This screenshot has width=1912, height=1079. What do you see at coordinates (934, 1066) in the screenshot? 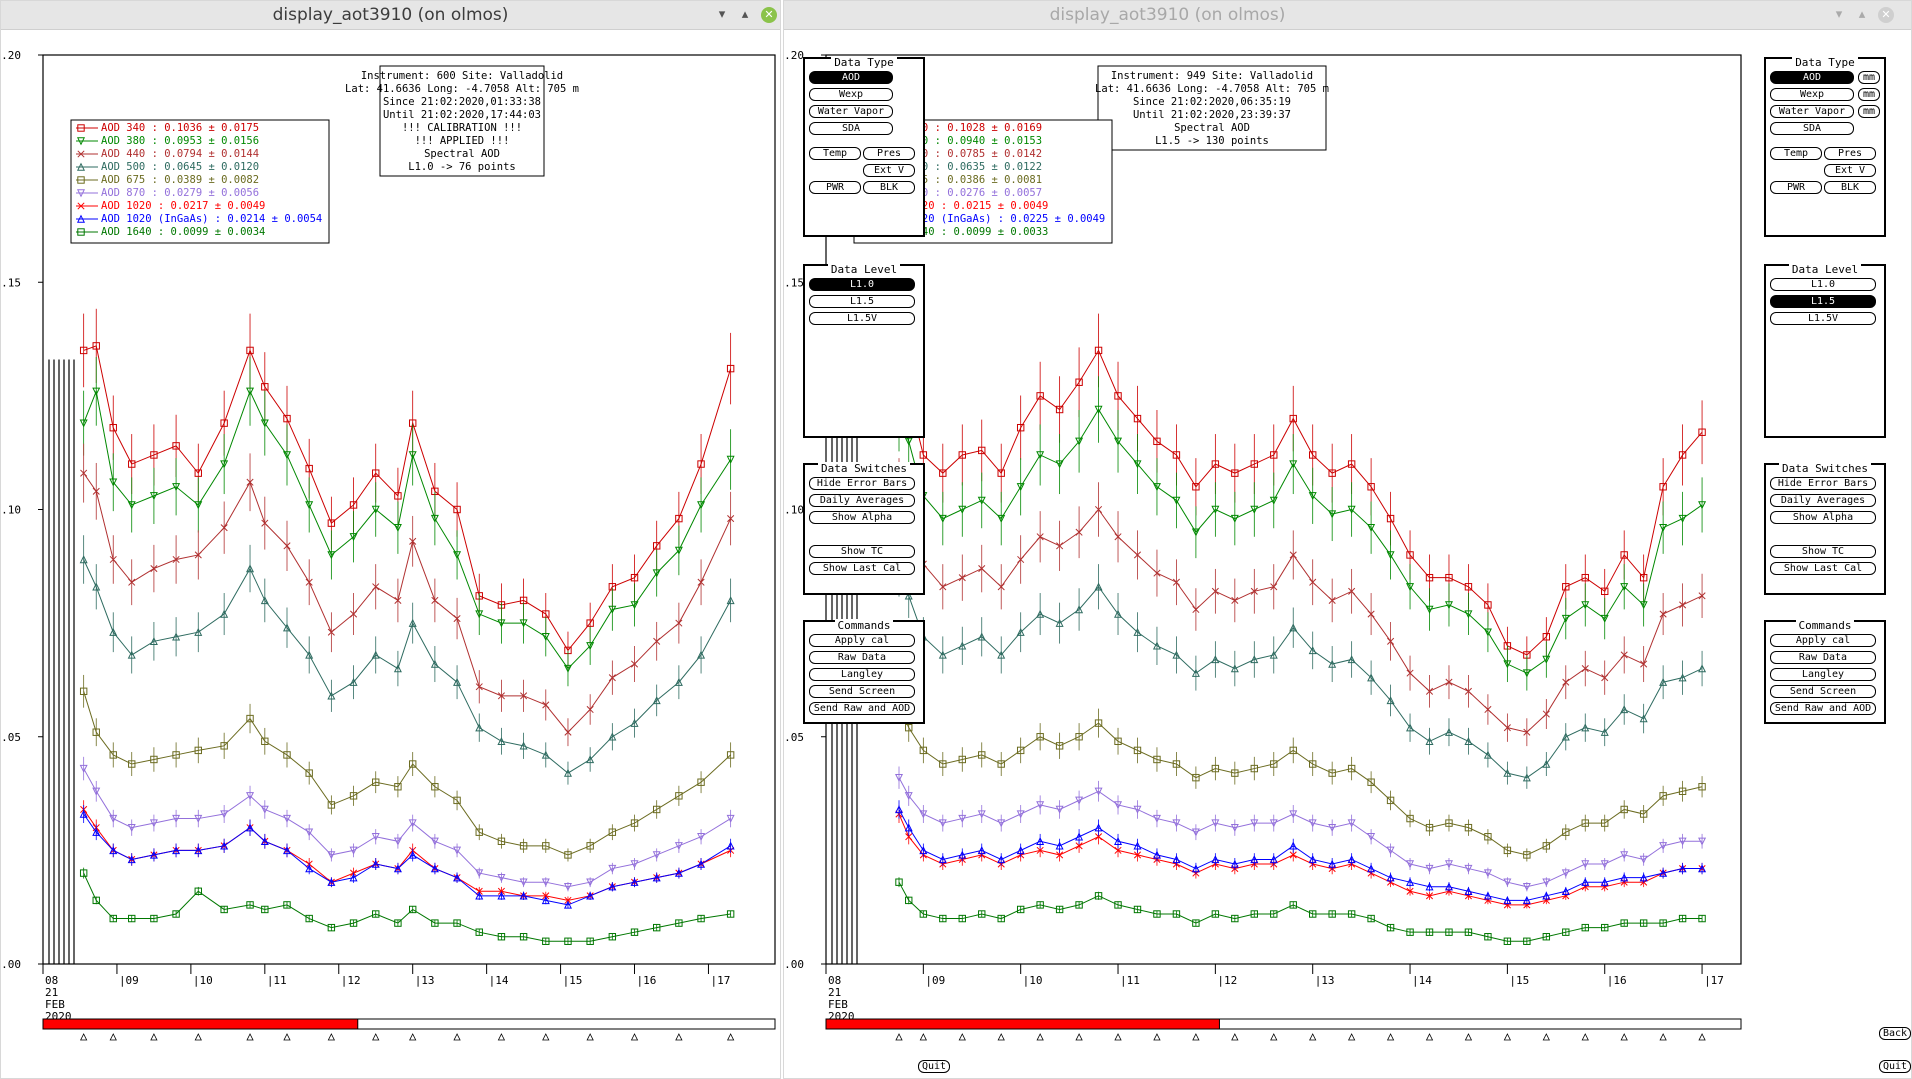
I see `left-quit-button: Quit` at bounding box center [934, 1066].